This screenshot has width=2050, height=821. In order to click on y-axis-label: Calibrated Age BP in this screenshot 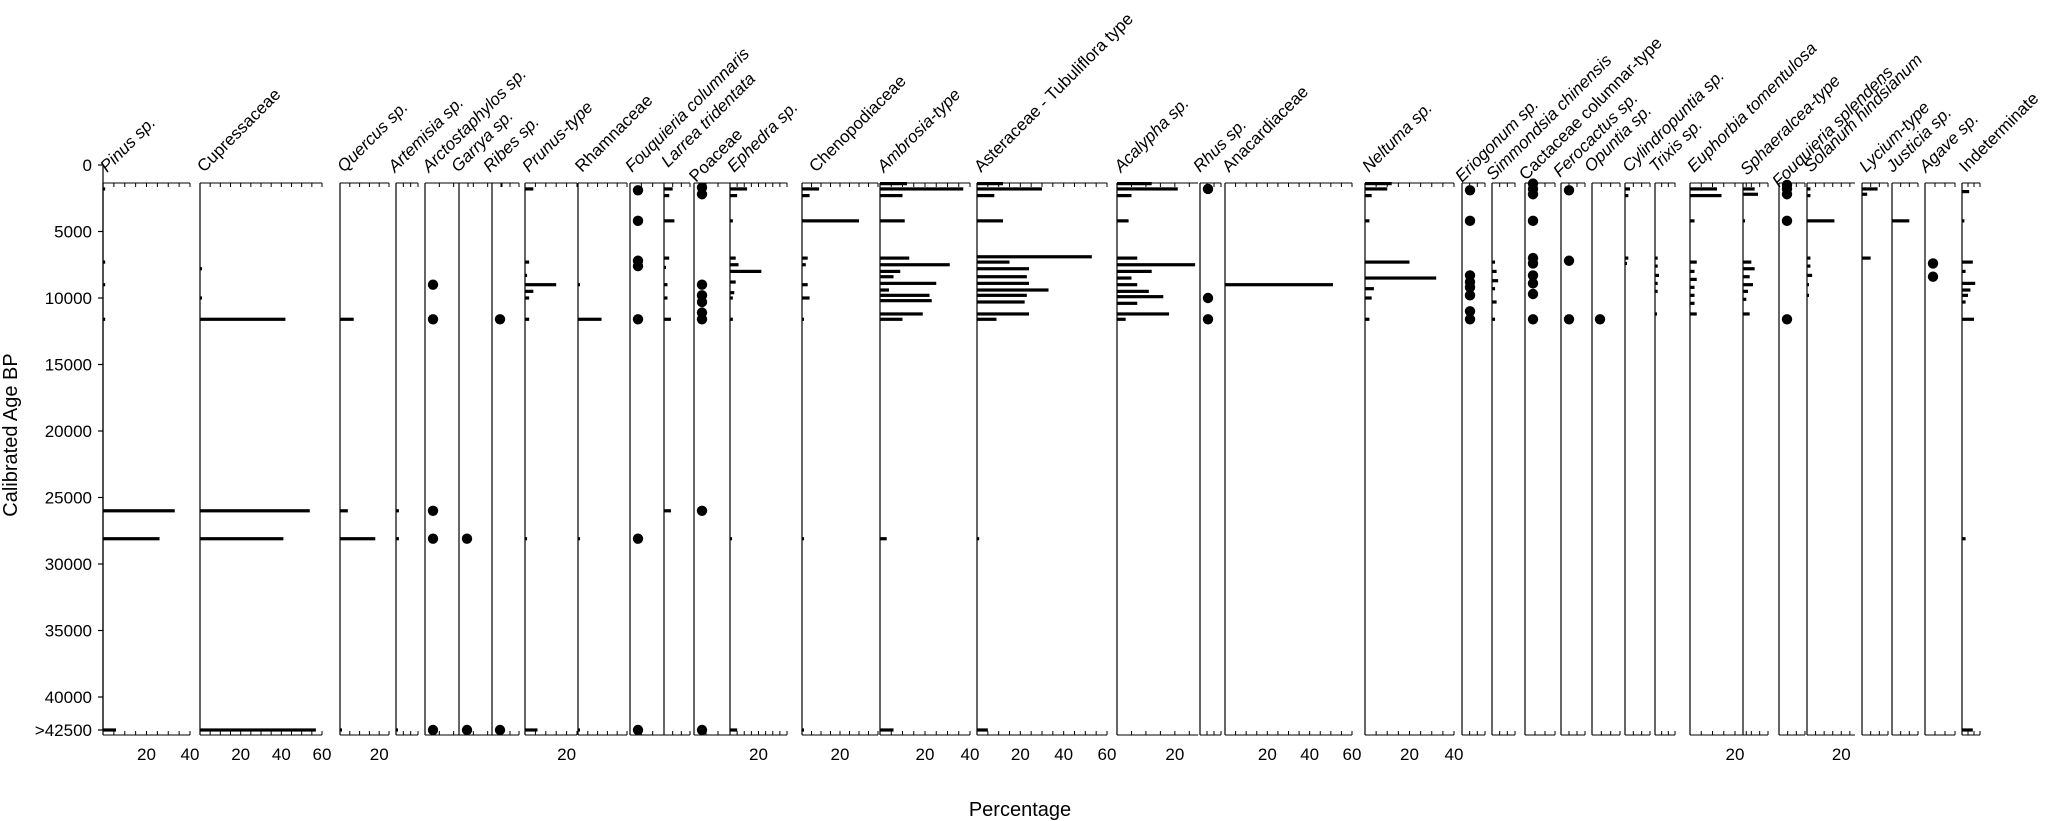, I will do `click(11, 434)`.